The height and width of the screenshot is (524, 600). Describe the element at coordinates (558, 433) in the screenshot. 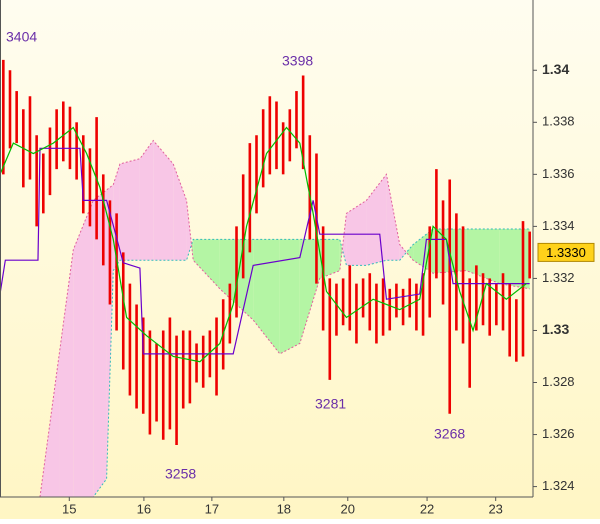

I see `y-tick-label: 1.326` at that location.